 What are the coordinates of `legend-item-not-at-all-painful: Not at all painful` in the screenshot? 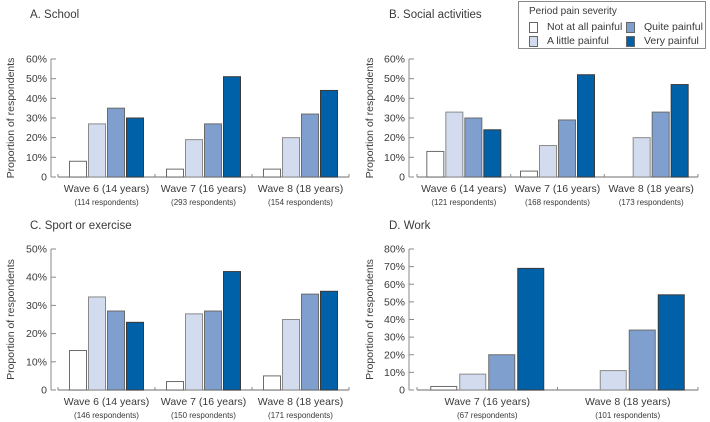 It's located at (575, 27).